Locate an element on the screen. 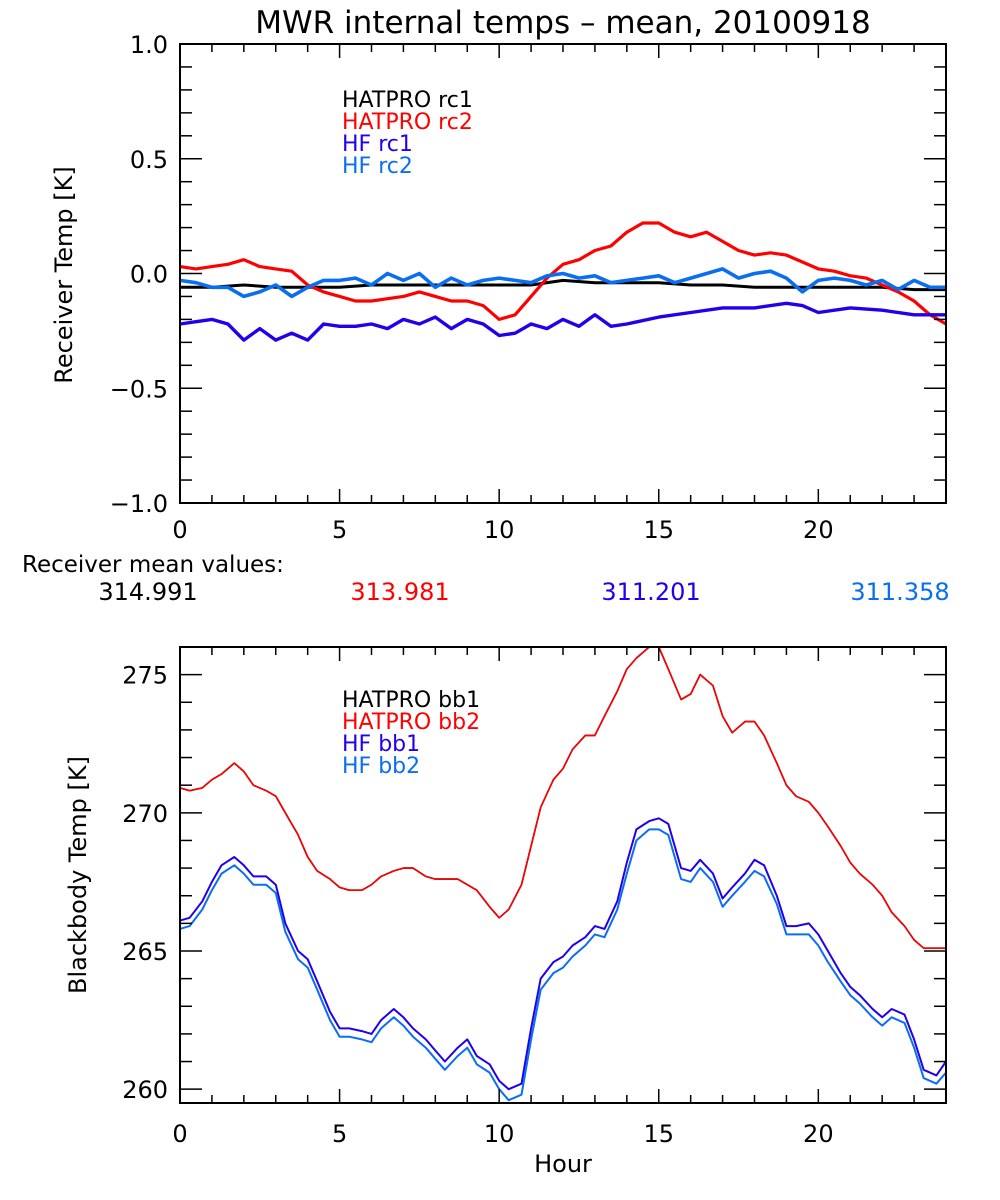 This screenshot has width=1000, height=1200. legend-entry: HATPRO bb1 is located at coordinates (411, 700).